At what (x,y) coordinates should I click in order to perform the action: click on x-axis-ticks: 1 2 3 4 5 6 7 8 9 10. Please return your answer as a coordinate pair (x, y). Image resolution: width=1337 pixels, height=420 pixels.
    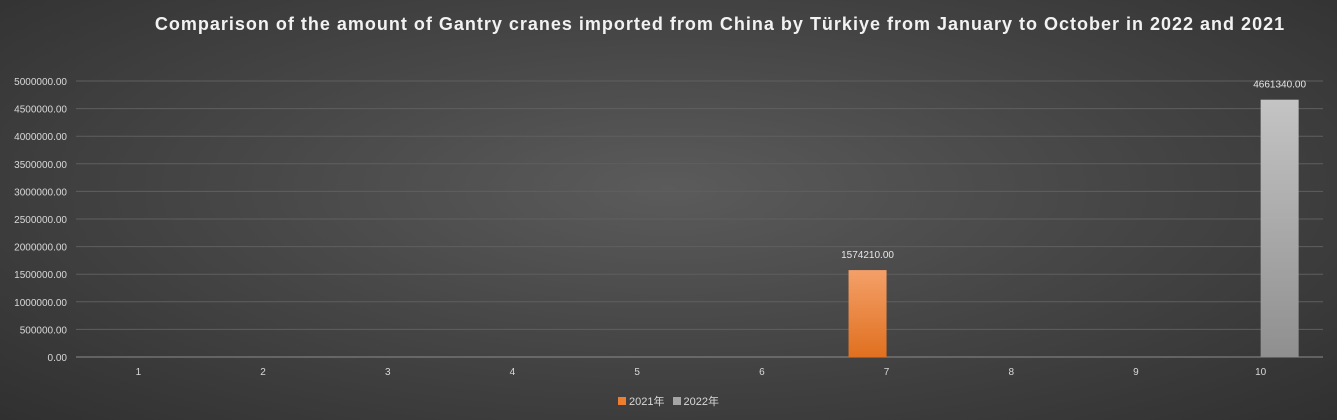
    Looking at the image, I should click on (701, 372).